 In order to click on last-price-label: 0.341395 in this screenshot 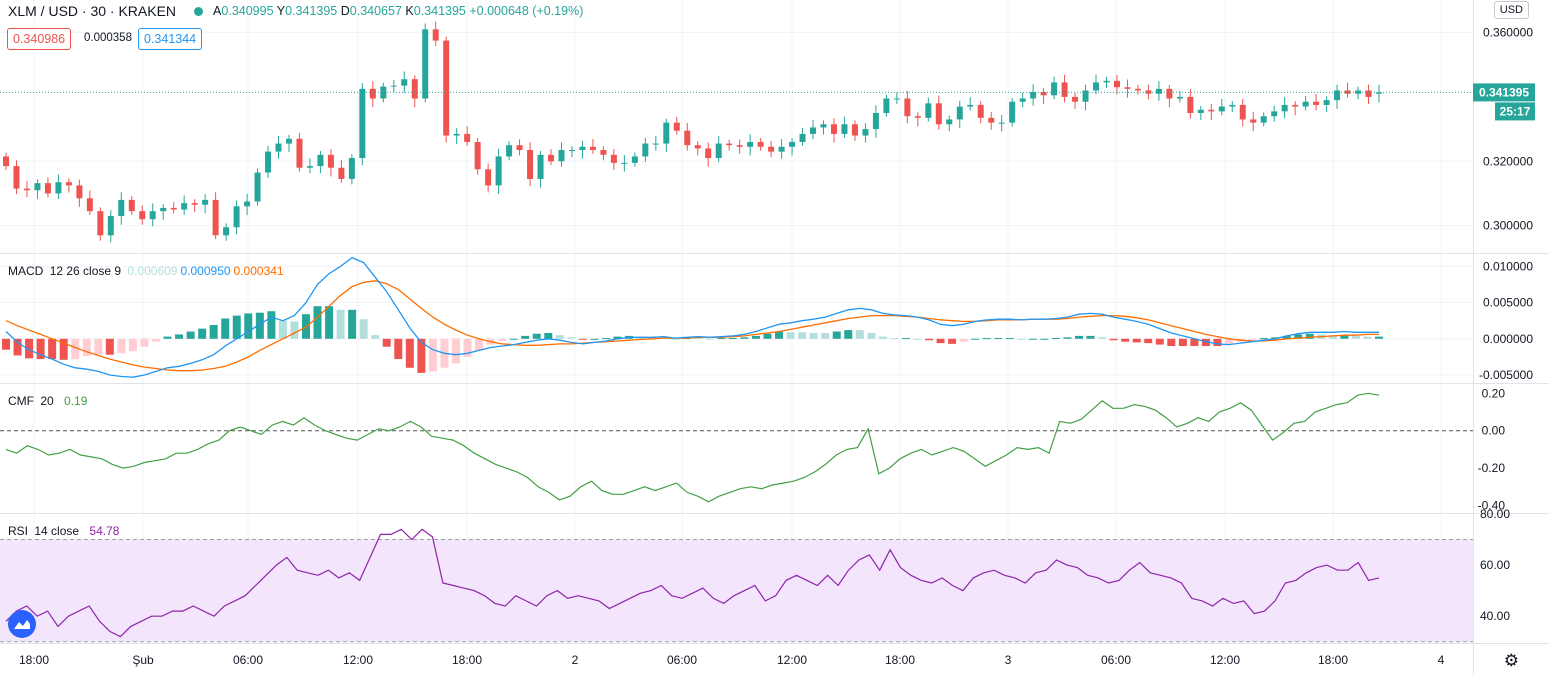, I will do `click(1504, 92)`.